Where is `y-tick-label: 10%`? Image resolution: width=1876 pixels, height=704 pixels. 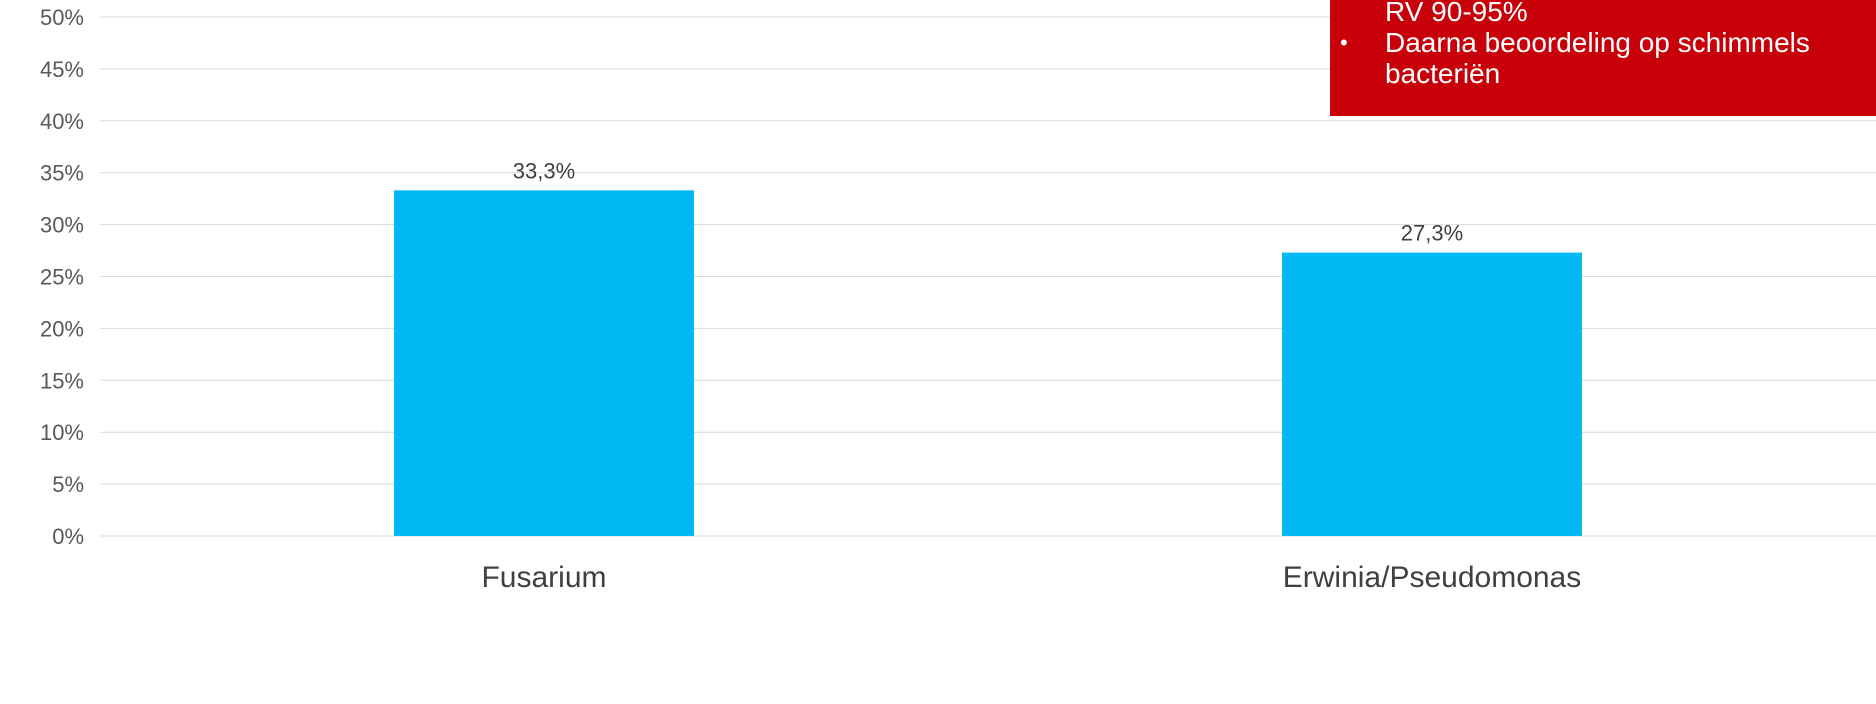
y-tick-label: 10% is located at coordinates (62, 432).